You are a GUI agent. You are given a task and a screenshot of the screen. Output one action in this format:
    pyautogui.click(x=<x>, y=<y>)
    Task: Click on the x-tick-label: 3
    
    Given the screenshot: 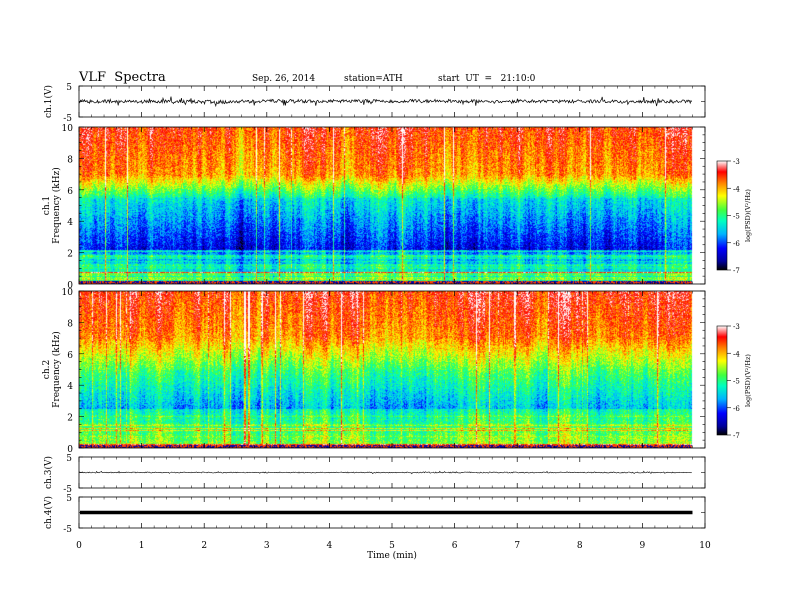 What is the action you would take?
    pyautogui.click(x=267, y=546)
    